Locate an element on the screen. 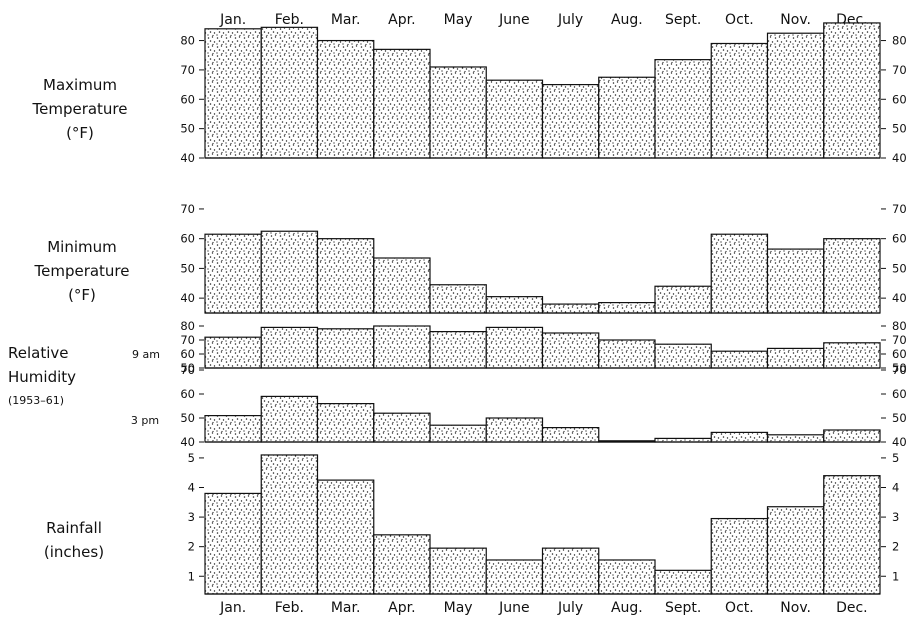 This screenshot has width=912, height=621. month-bottom-8: Aug. is located at coordinates (627, 608).